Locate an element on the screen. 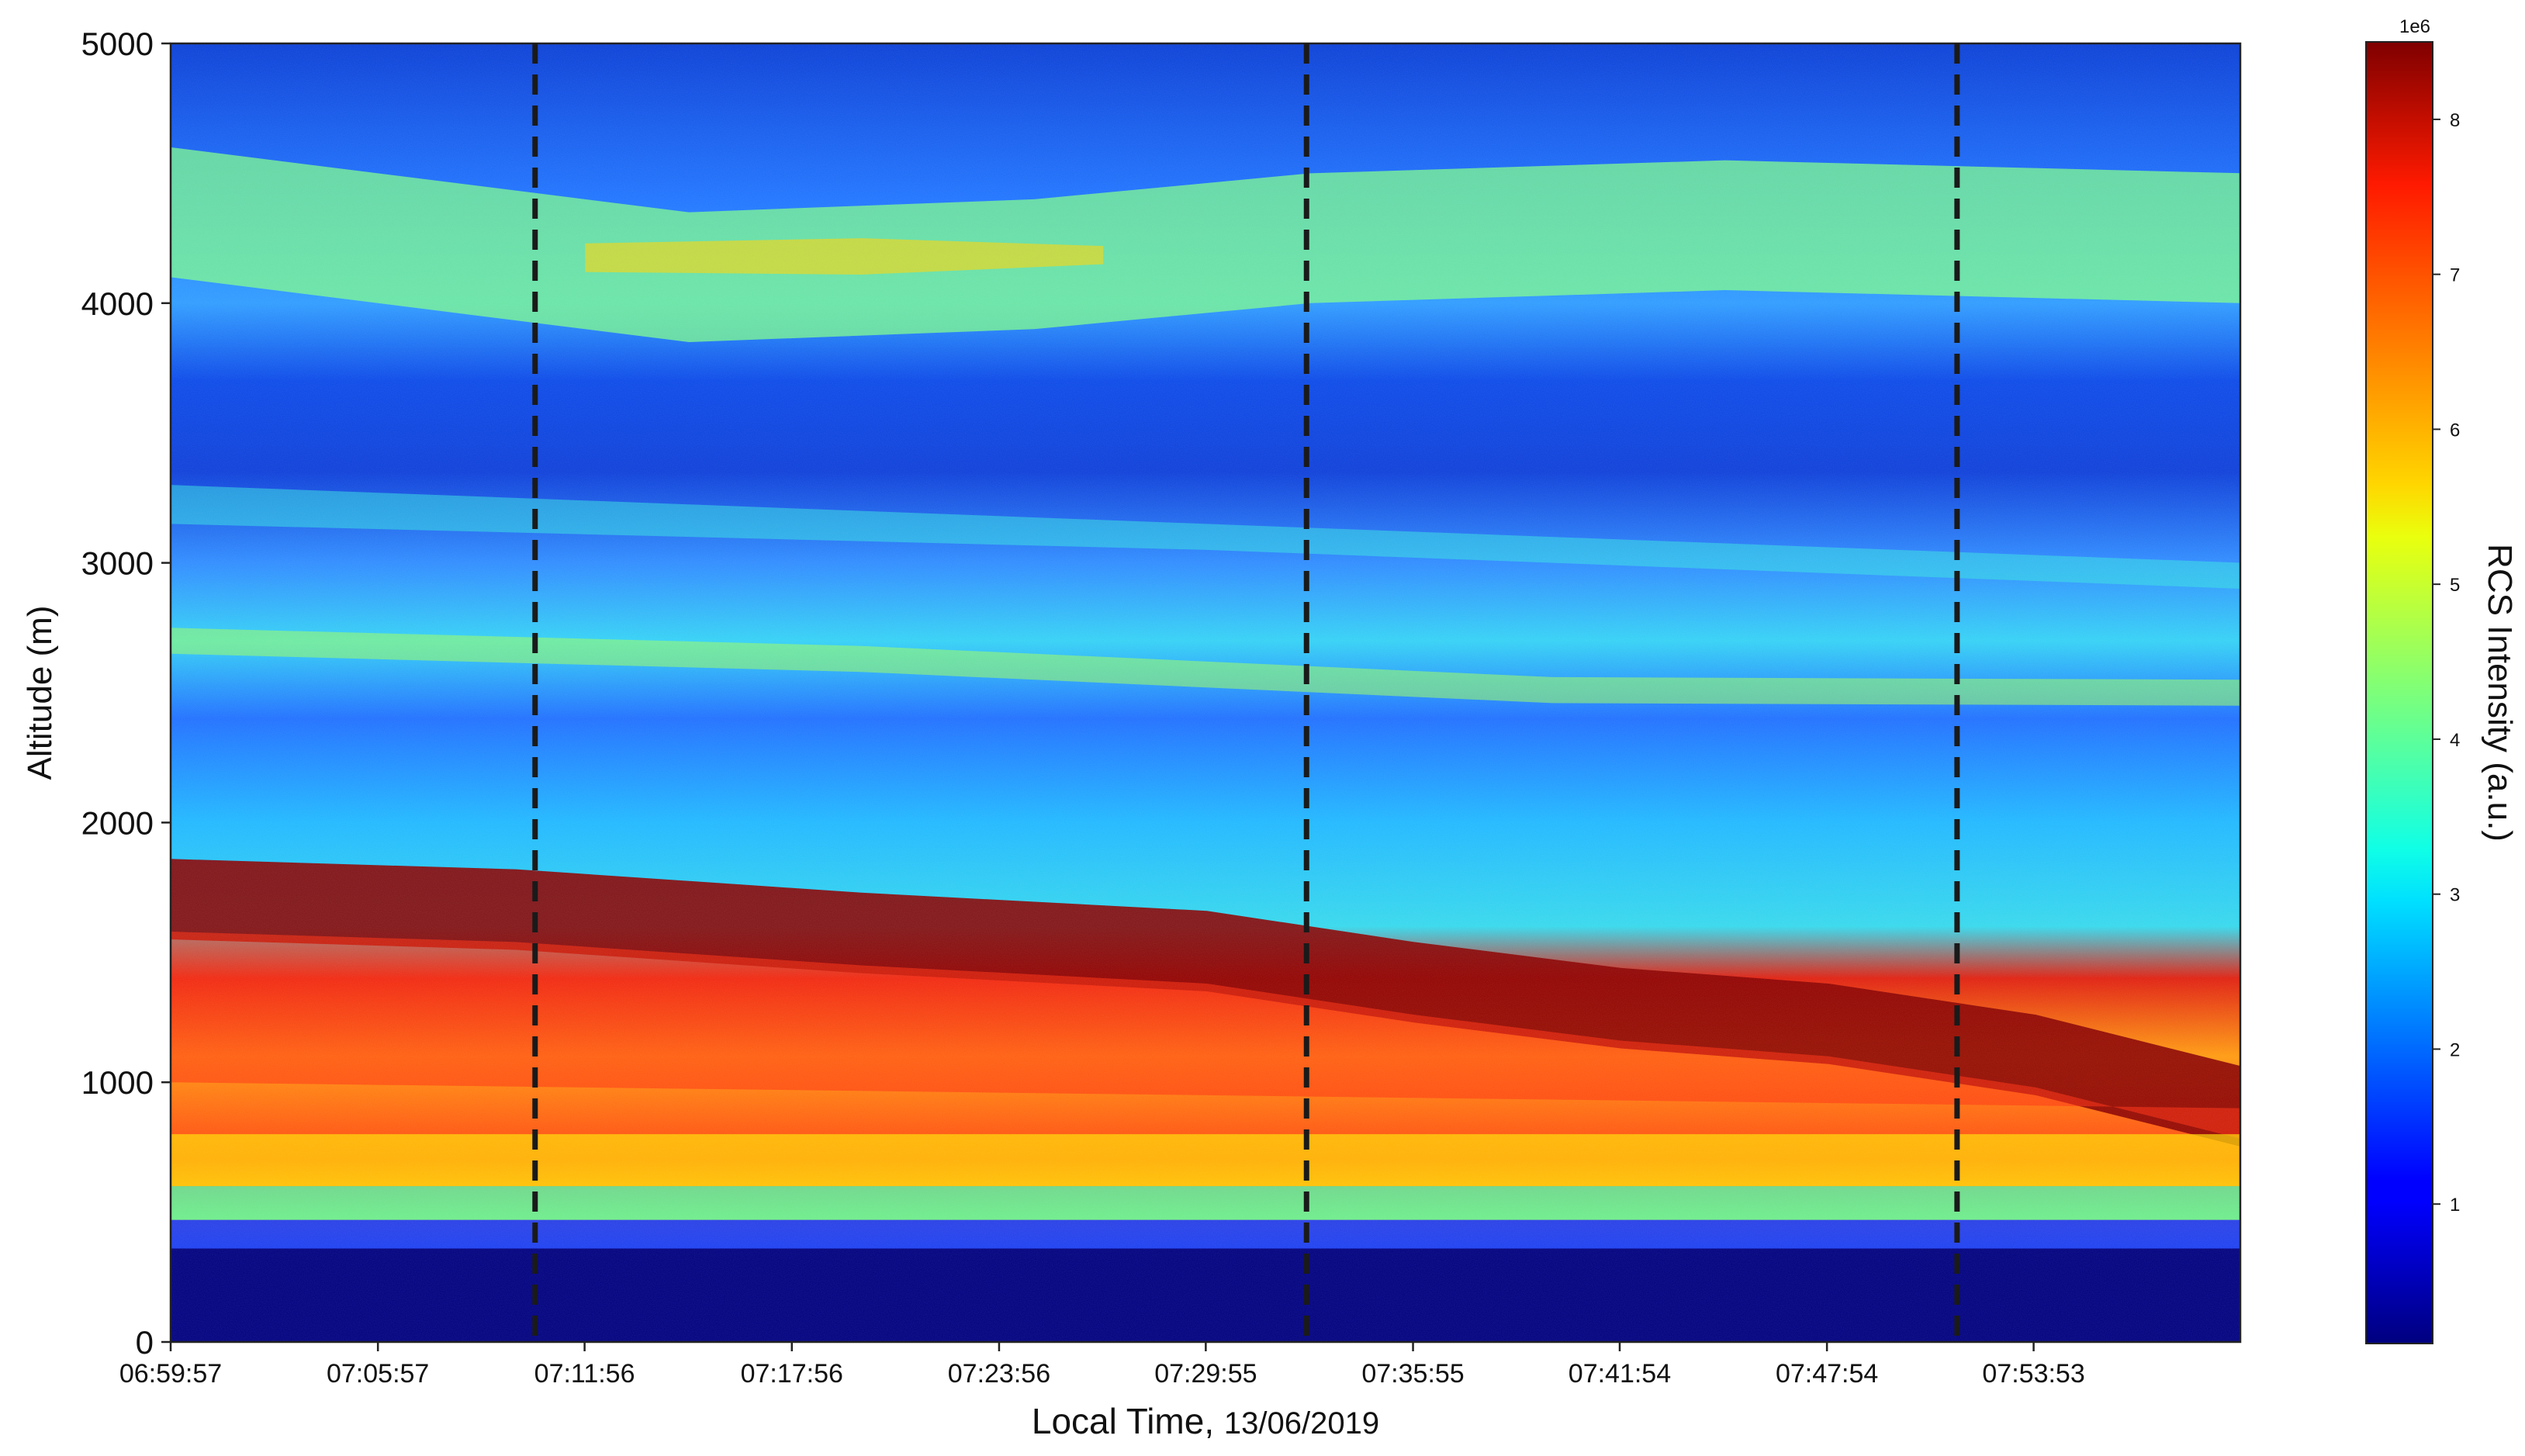  colorbar-tick-label-3: 4 is located at coordinates (2455, 740).